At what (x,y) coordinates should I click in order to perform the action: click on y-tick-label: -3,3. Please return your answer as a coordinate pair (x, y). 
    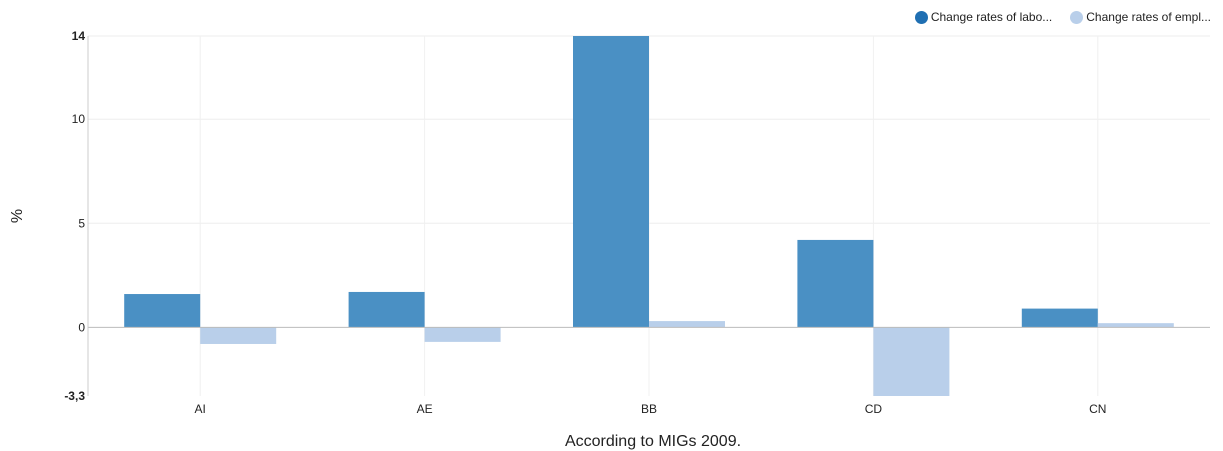
    Looking at the image, I should click on (74, 396).